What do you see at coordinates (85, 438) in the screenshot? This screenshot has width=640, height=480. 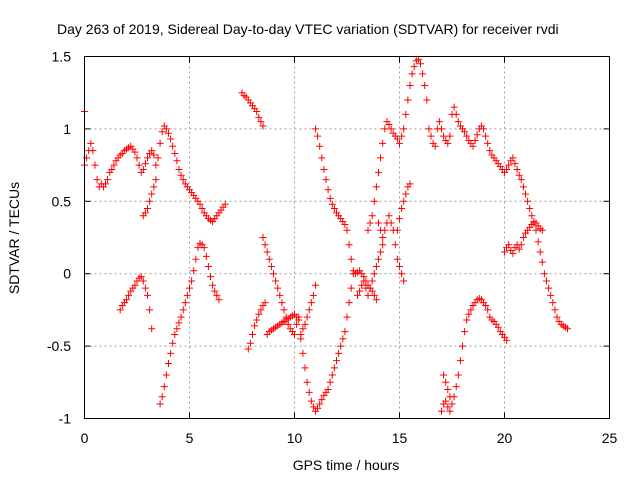 I see `x-tick-label: 0` at bounding box center [85, 438].